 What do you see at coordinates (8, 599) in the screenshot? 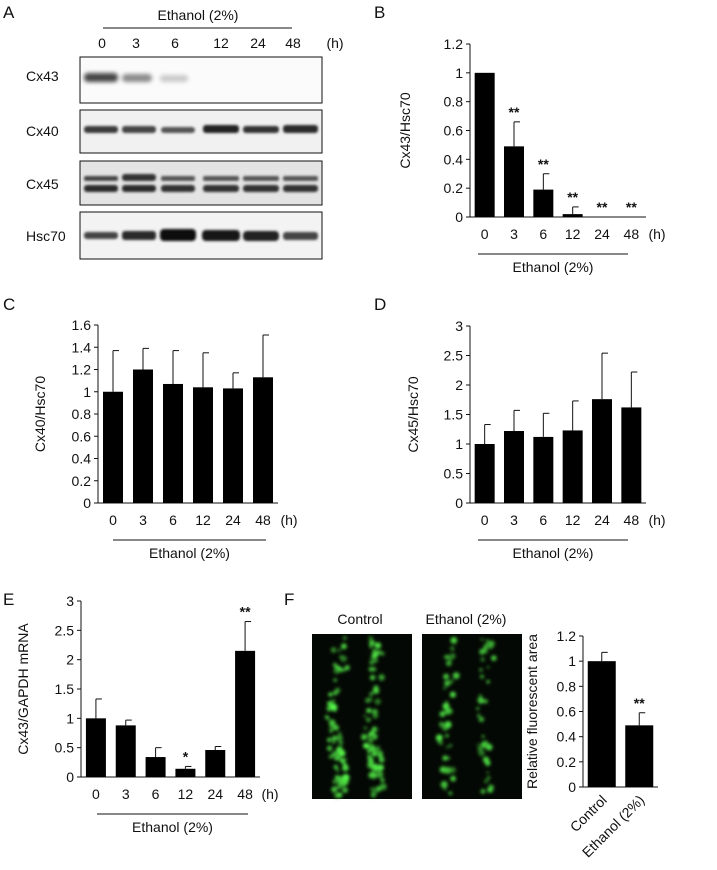
I see `panel-letter-e: E` at bounding box center [8, 599].